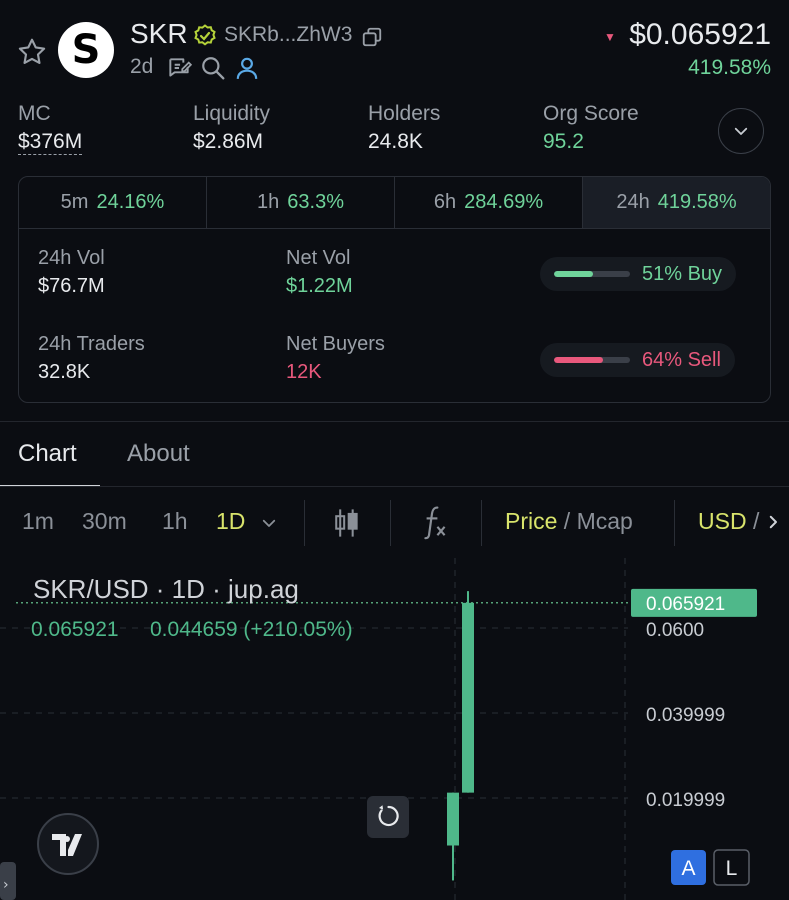  What do you see at coordinates (159, 33) in the screenshot?
I see `token-symbol: SKR` at bounding box center [159, 33].